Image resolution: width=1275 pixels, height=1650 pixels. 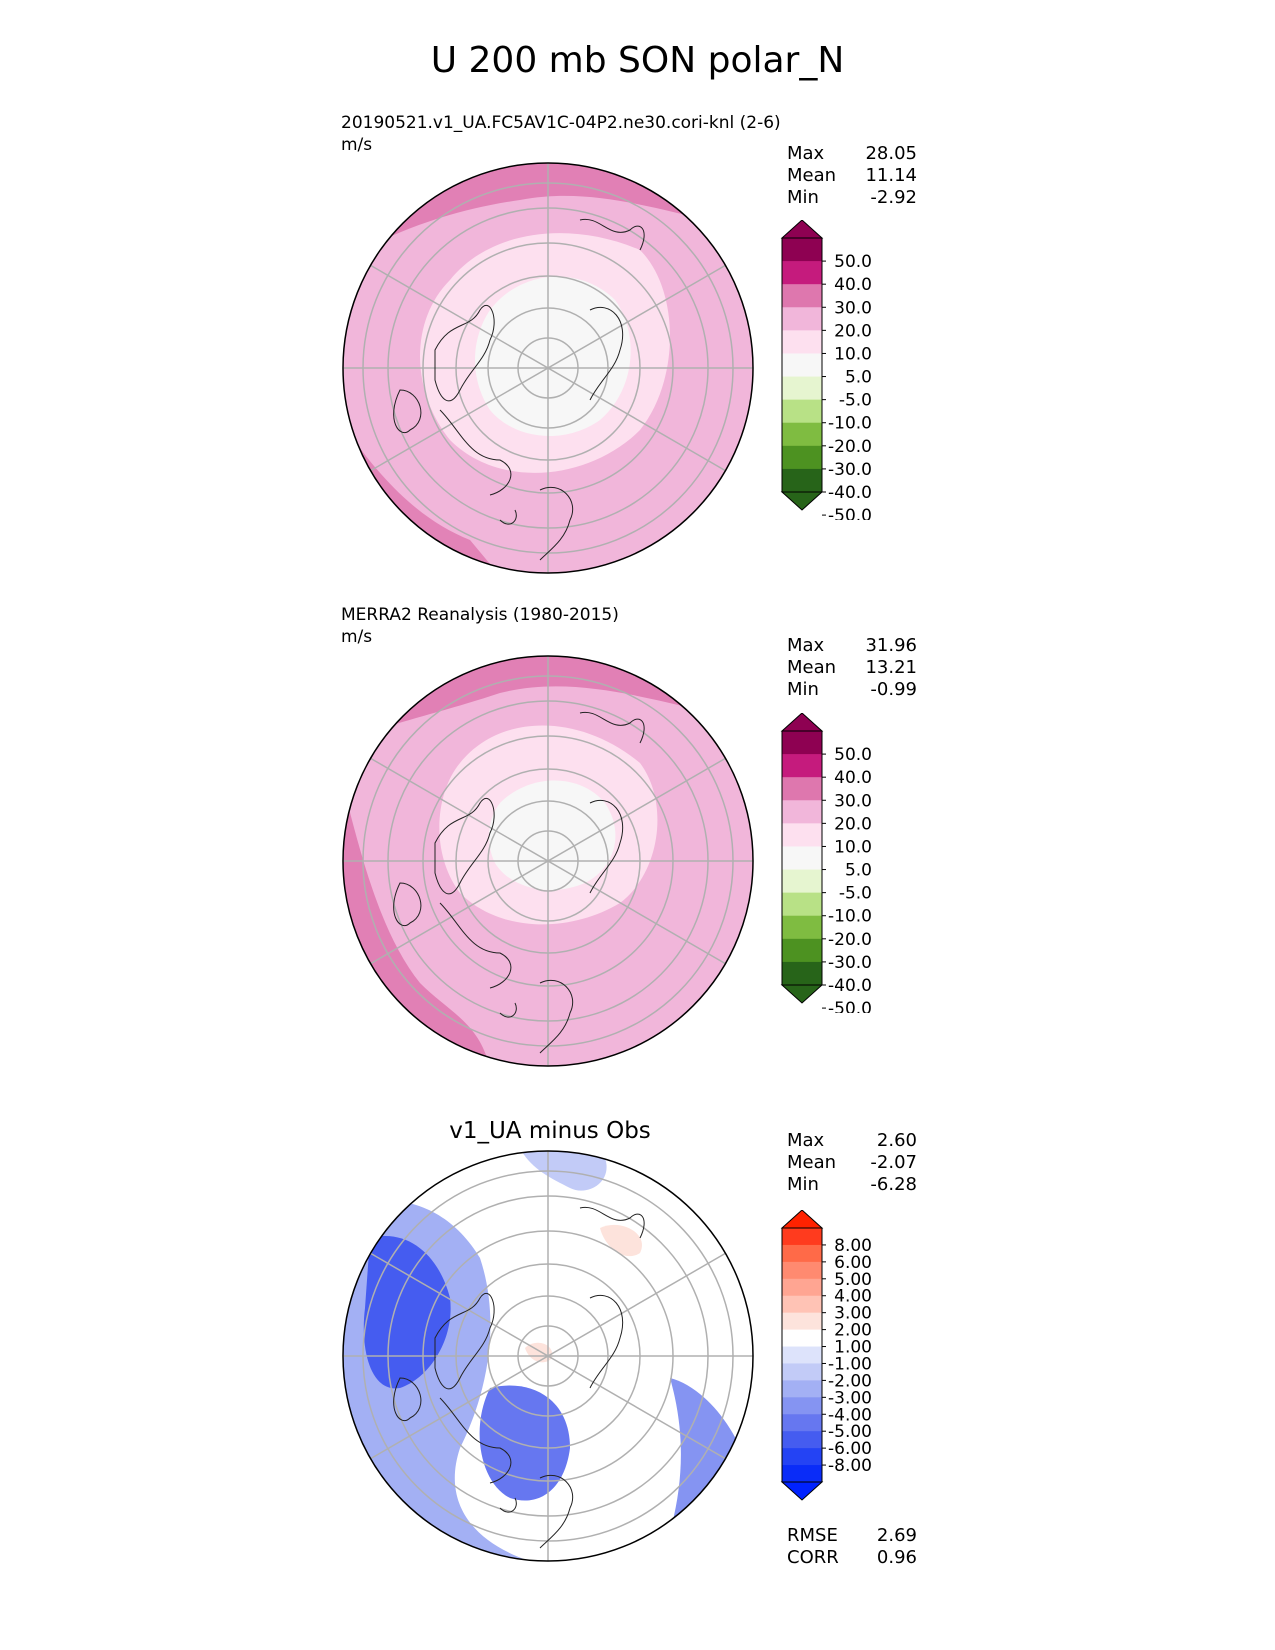 I want to click on panel1-stats: Max 28.05 Mean 11.14 Min -2.92, so click(x=852, y=176).